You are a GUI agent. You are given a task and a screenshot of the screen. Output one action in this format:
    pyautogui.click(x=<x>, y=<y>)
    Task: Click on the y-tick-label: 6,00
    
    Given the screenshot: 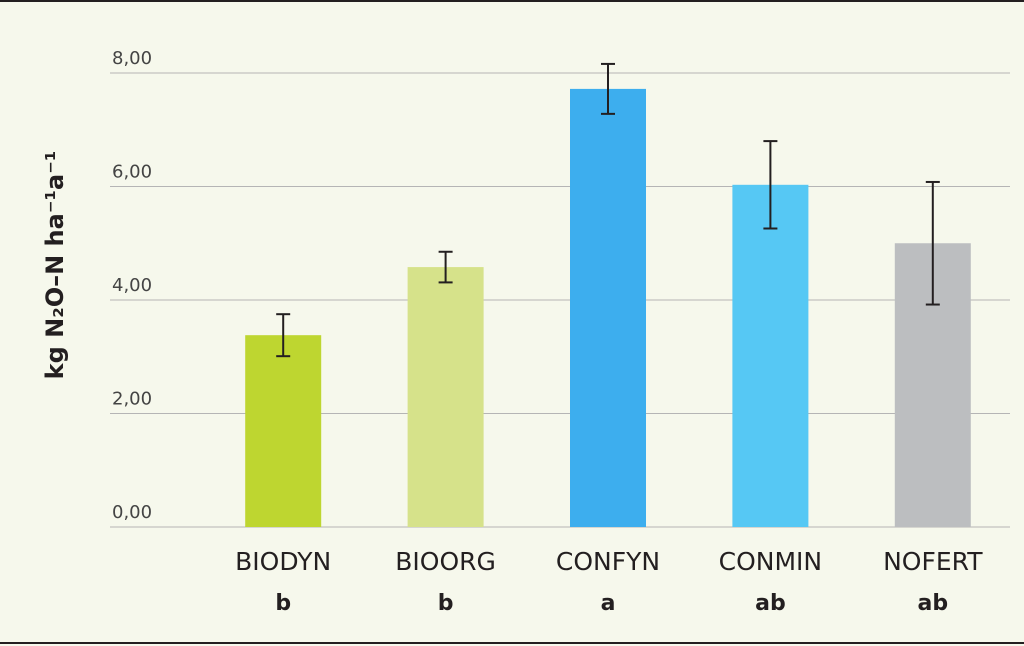 What is the action you would take?
    pyautogui.click(x=132, y=172)
    